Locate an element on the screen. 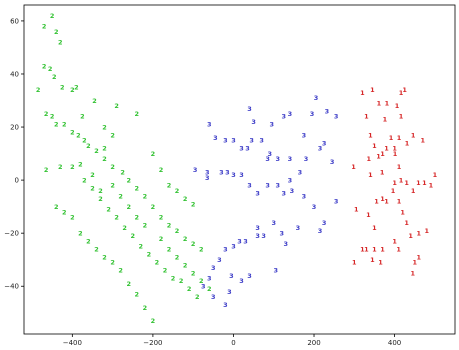  x-tick-label: 0 is located at coordinates (233, 343).